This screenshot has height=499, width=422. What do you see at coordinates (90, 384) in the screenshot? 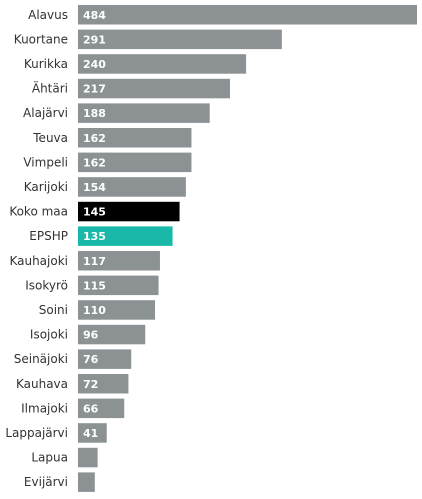
I see `data-label: 72` at bounding box center [90, 384].